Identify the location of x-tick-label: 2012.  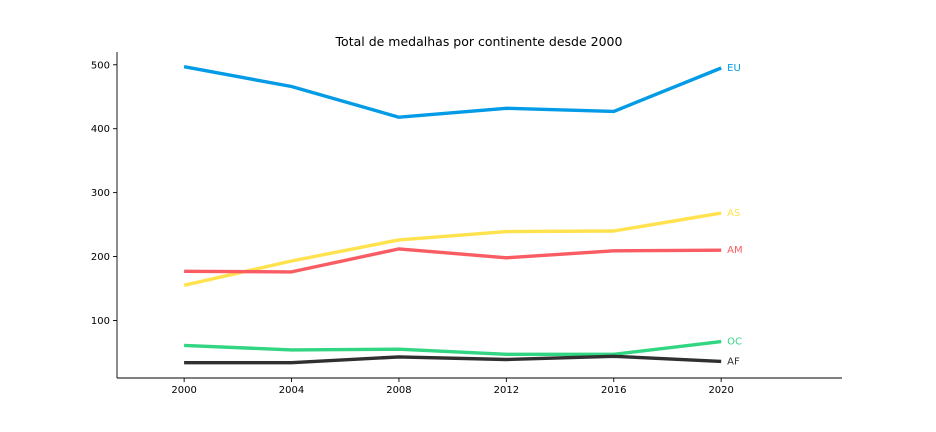
(506, 390).